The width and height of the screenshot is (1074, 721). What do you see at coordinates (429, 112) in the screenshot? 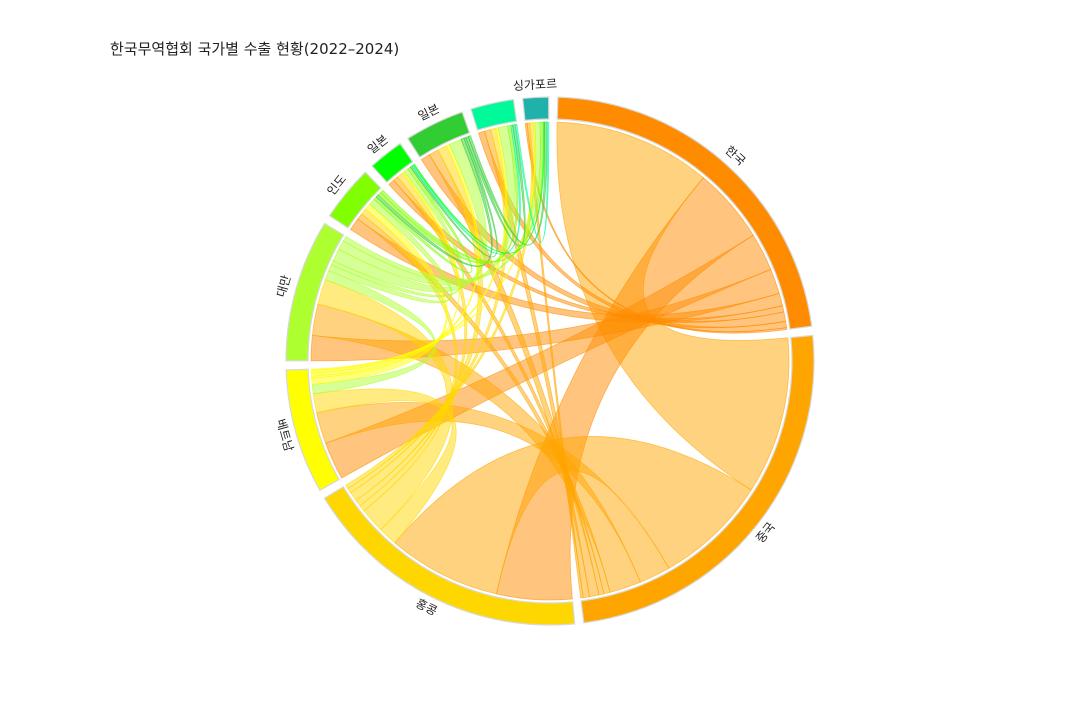
I see `group-label-7: 일본` at bounding box center [429, 112].